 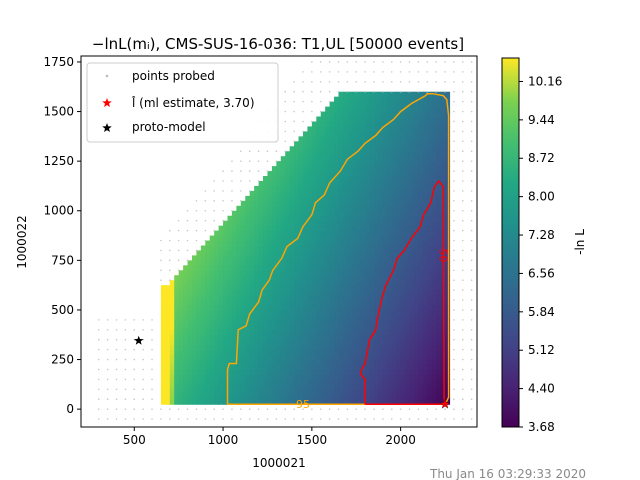 I want to click on x-axis-label: 1000021, so click(x=278, y=463).